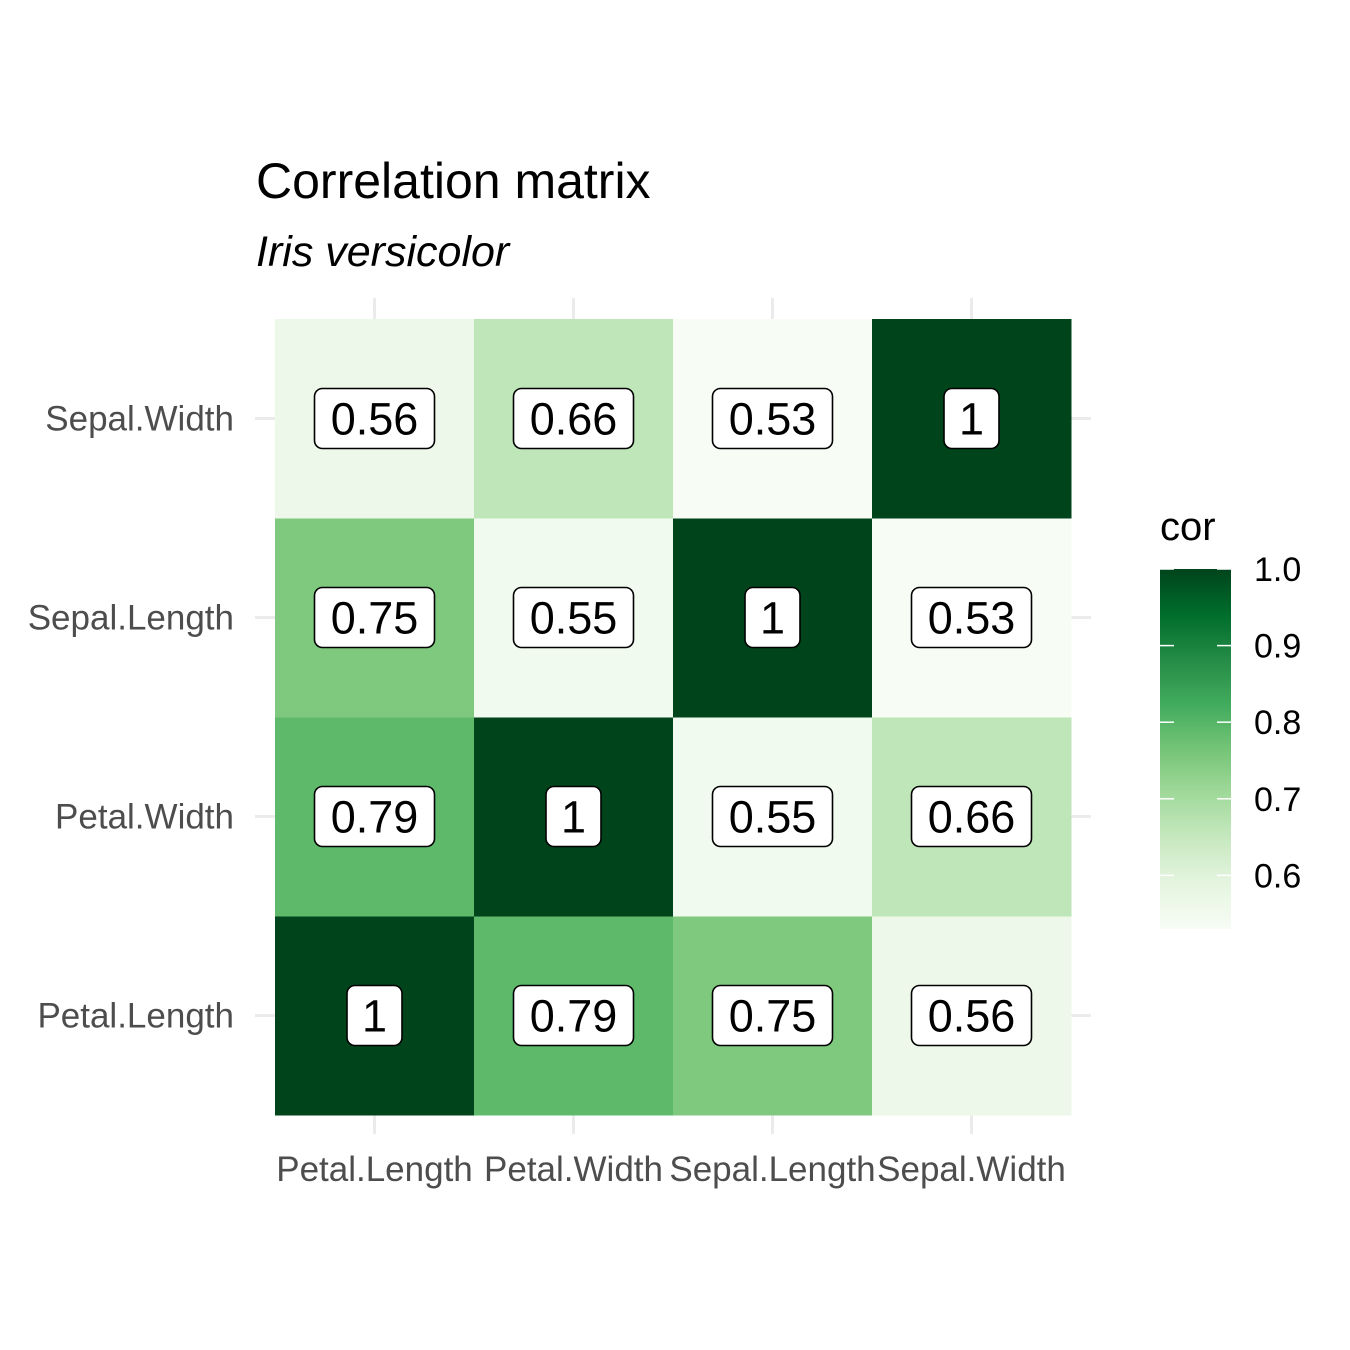  What do you see at coordinates (144, 817) in the screenshot?
I see `y-tick-label: Petal.Width` at bounding box center [144, 817].